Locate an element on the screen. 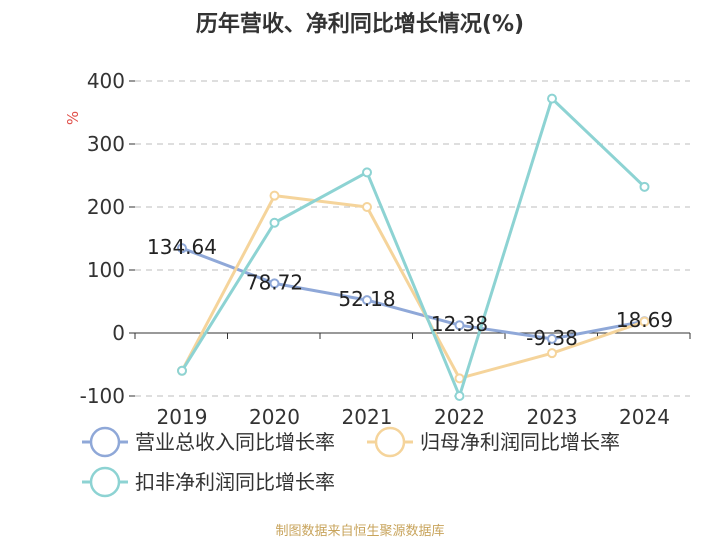 The width and height of the screenshot is (720, 540). y-tick-label: 300 is located at coordinates (106, 144).